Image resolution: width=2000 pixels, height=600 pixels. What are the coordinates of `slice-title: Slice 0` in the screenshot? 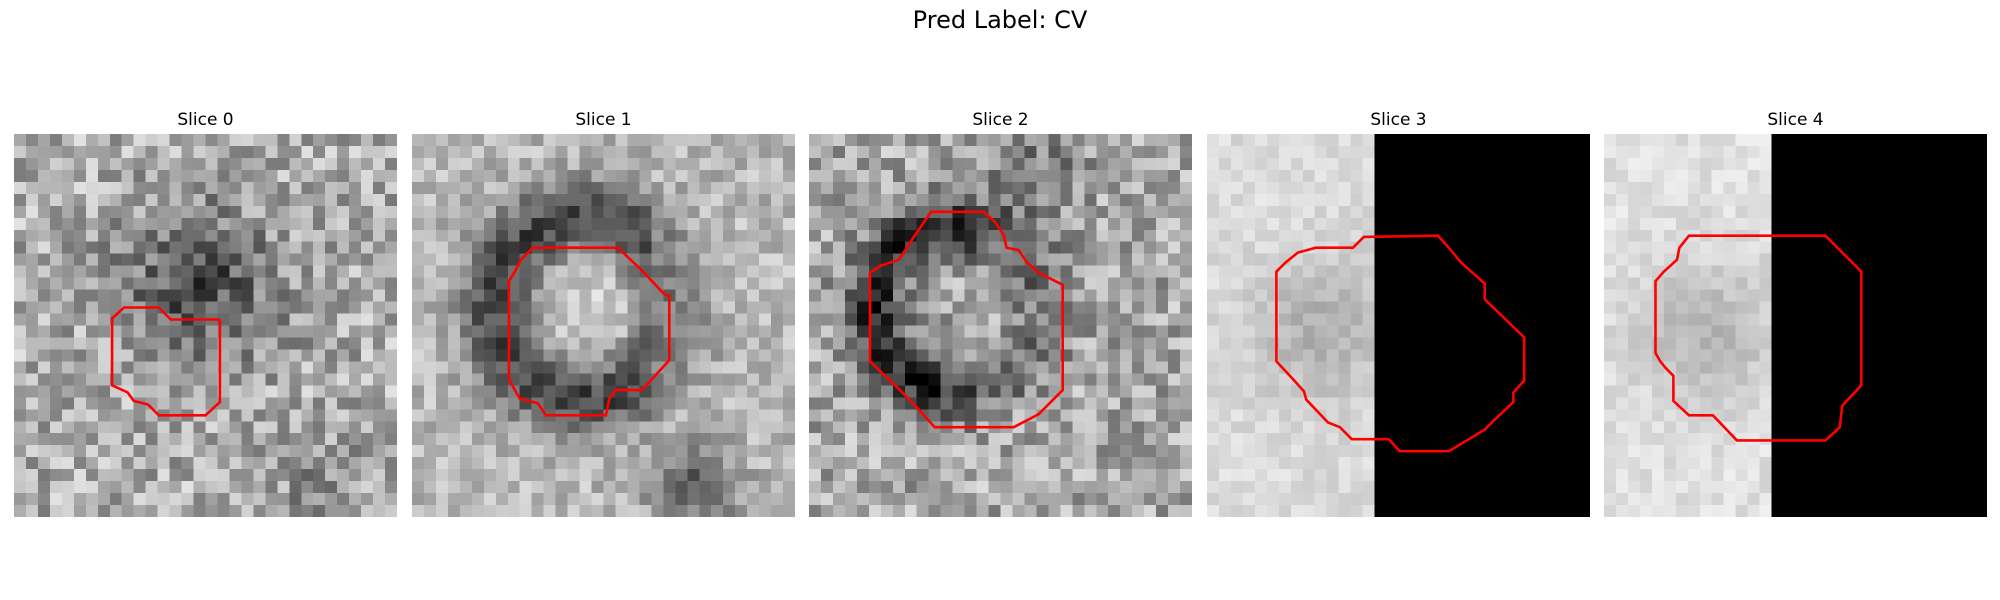 It's located at (205, 120).